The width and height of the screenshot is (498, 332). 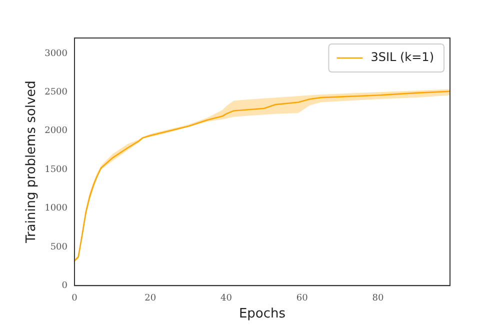 What do you see at coordinates (59, 247) in the screenshot?
I see `y-tick-label: 500` at bounding box center [59, 247].